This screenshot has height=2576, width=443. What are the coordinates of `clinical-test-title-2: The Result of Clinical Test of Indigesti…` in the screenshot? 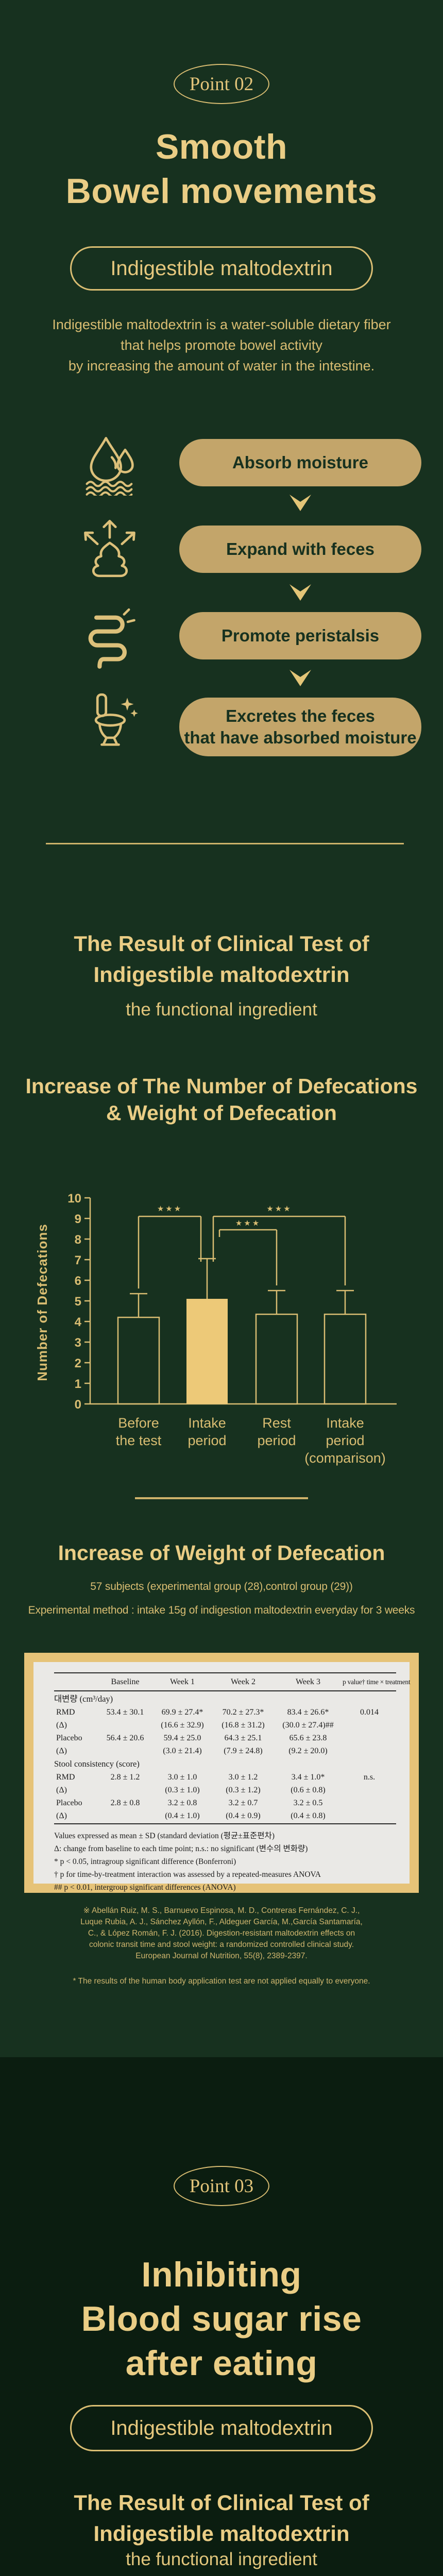 It's located at (221, 2518).